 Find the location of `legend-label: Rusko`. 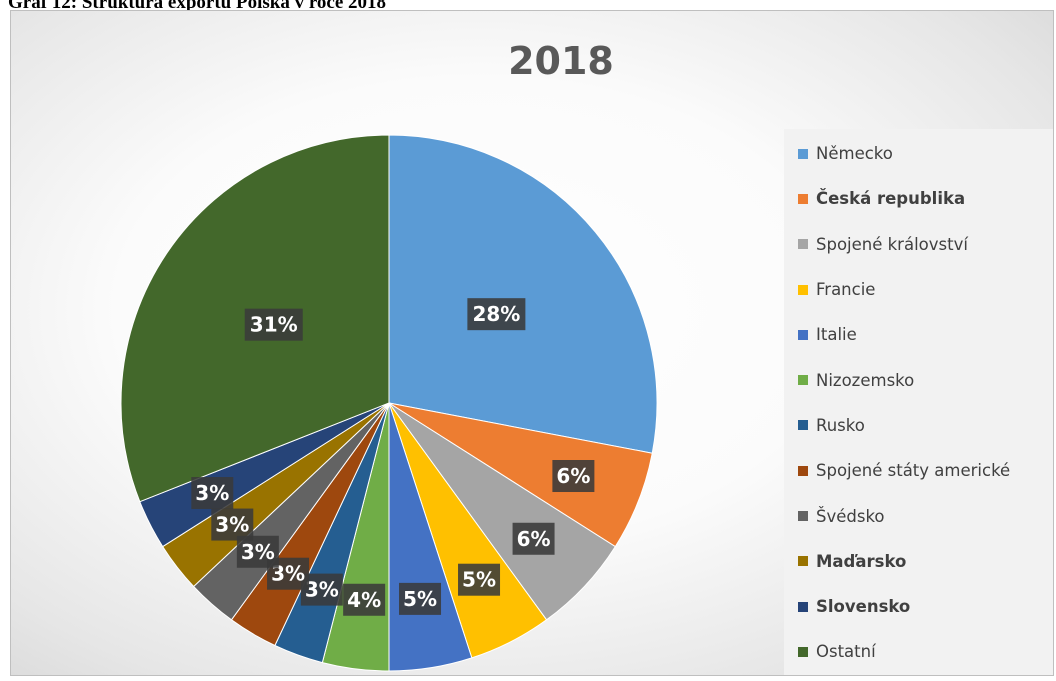

legend-label: Rusko is located at coordinates (840, 425).